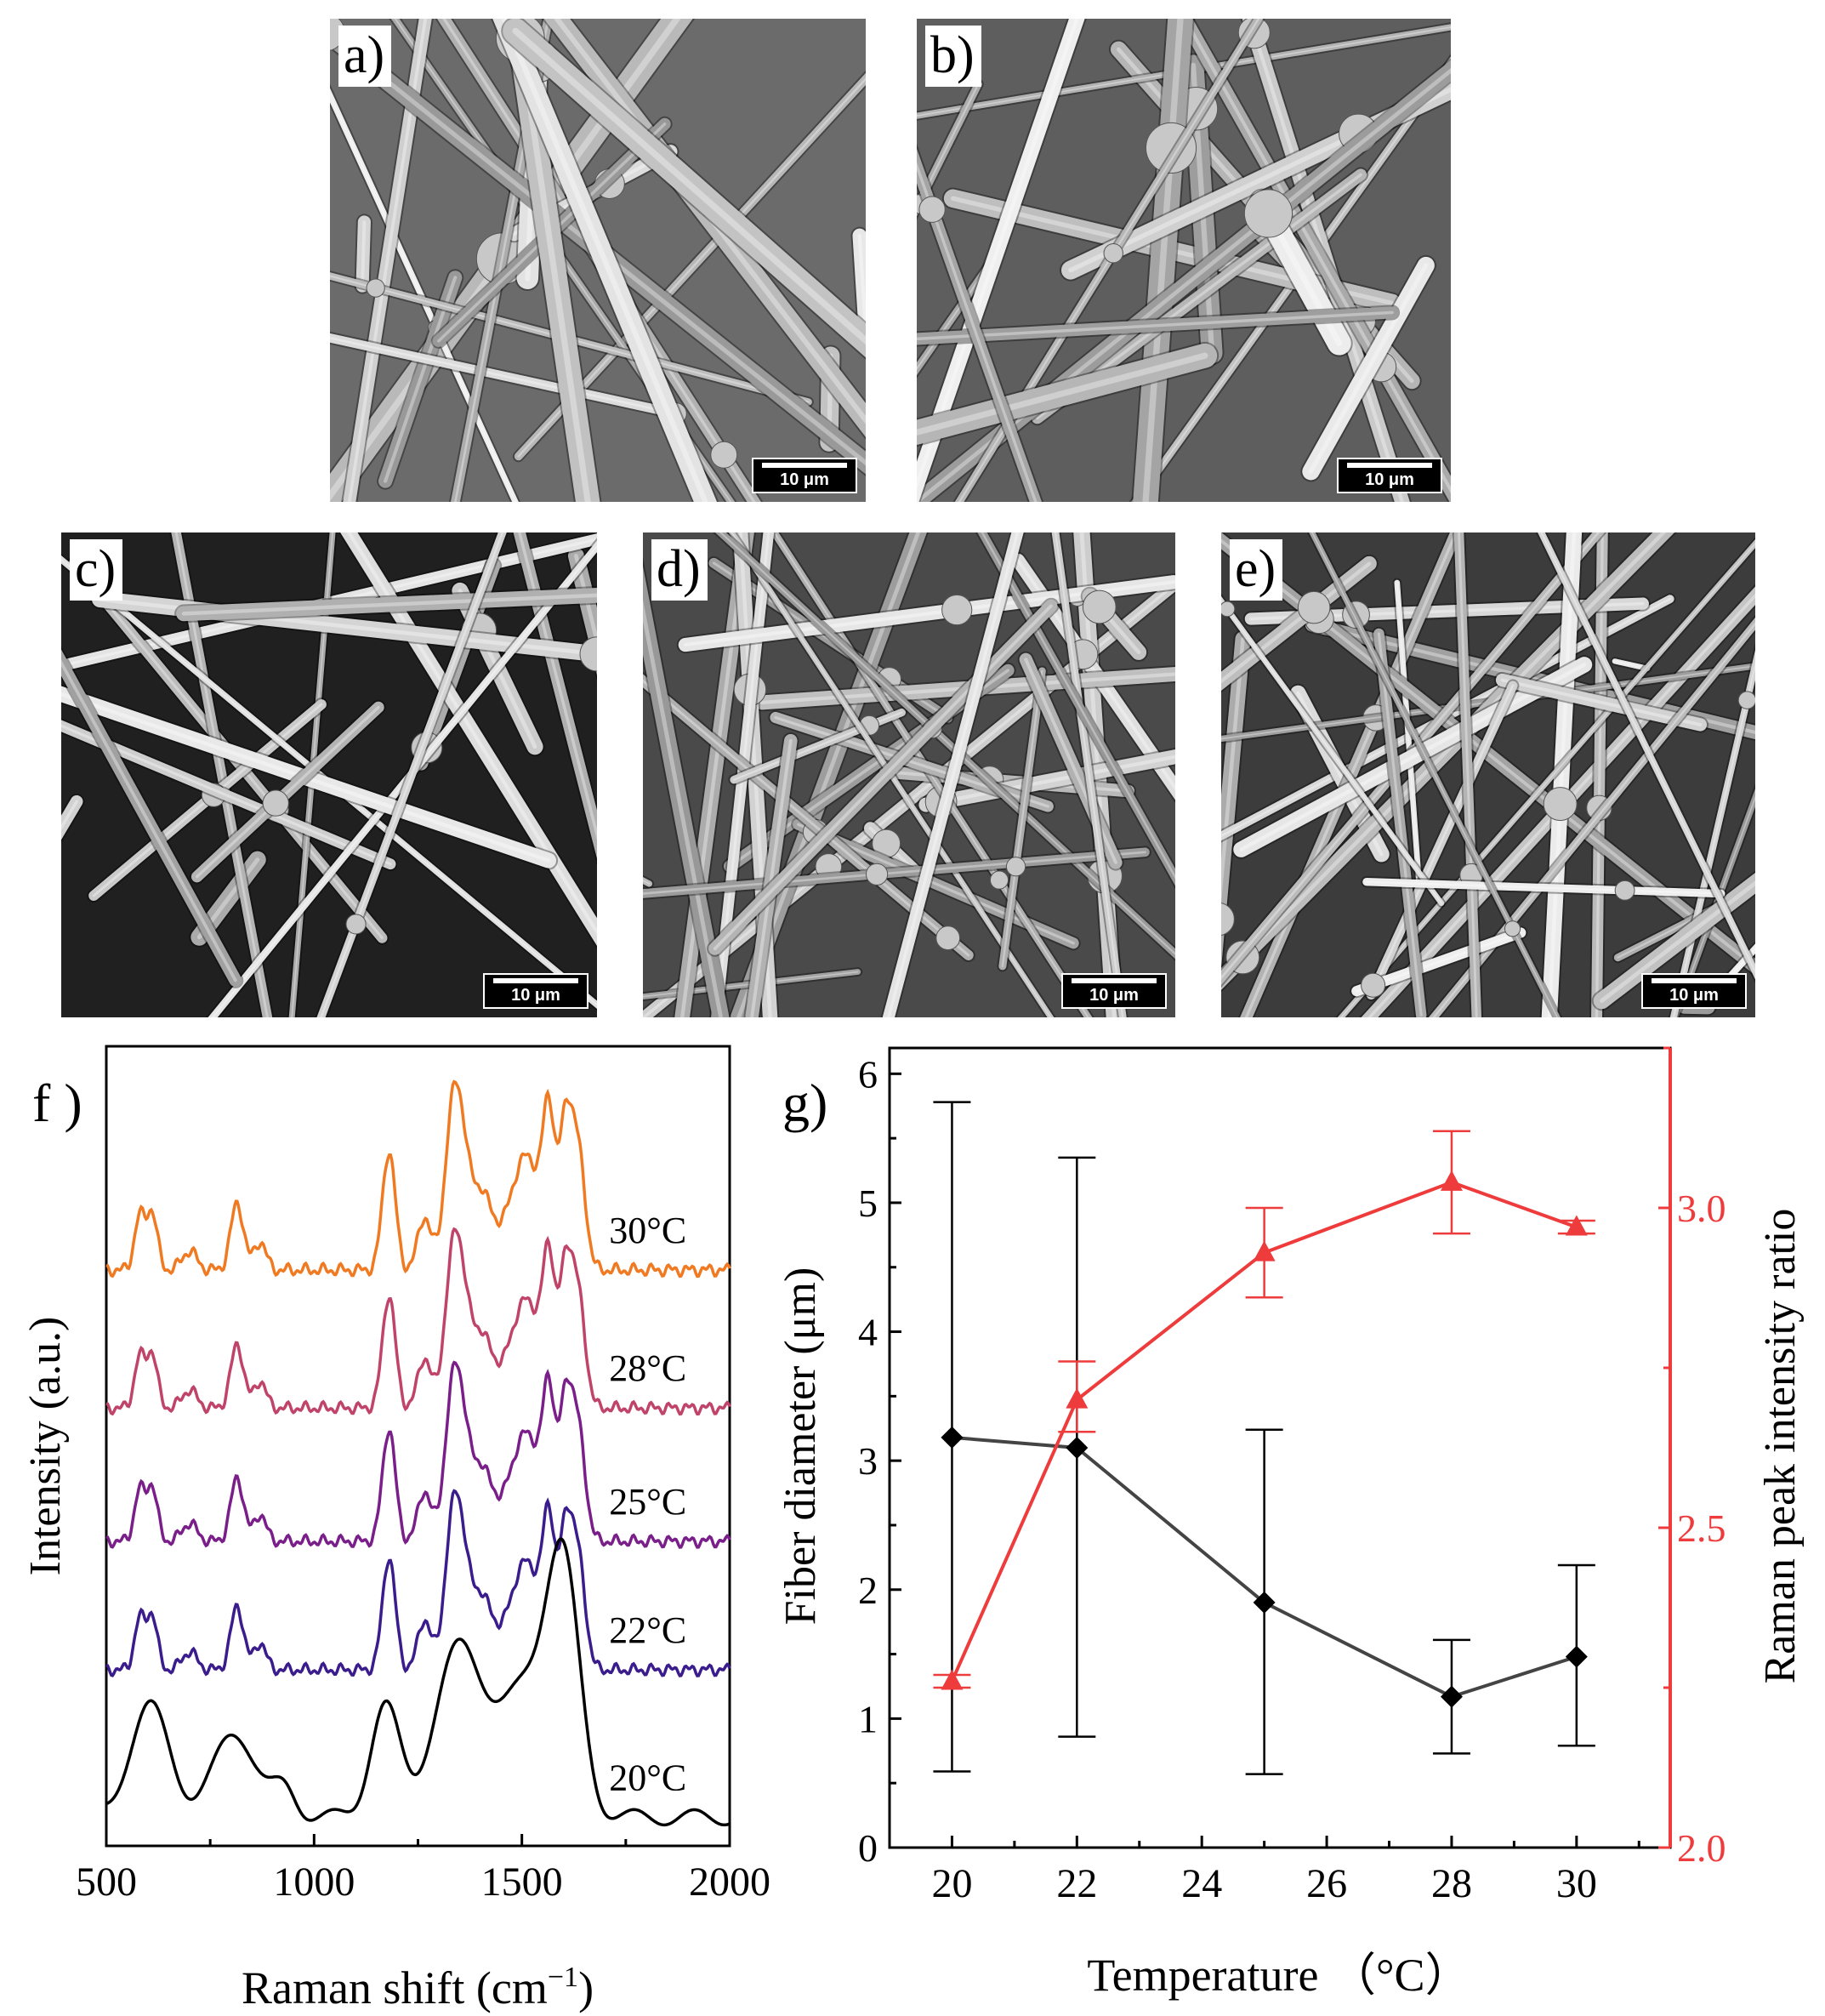 The width and height of the screenshot is (1825, 2016). What do you see at coordinates (418, 1682) in the screenshot?
I see `series-line` at bounding box center [418, 1682].